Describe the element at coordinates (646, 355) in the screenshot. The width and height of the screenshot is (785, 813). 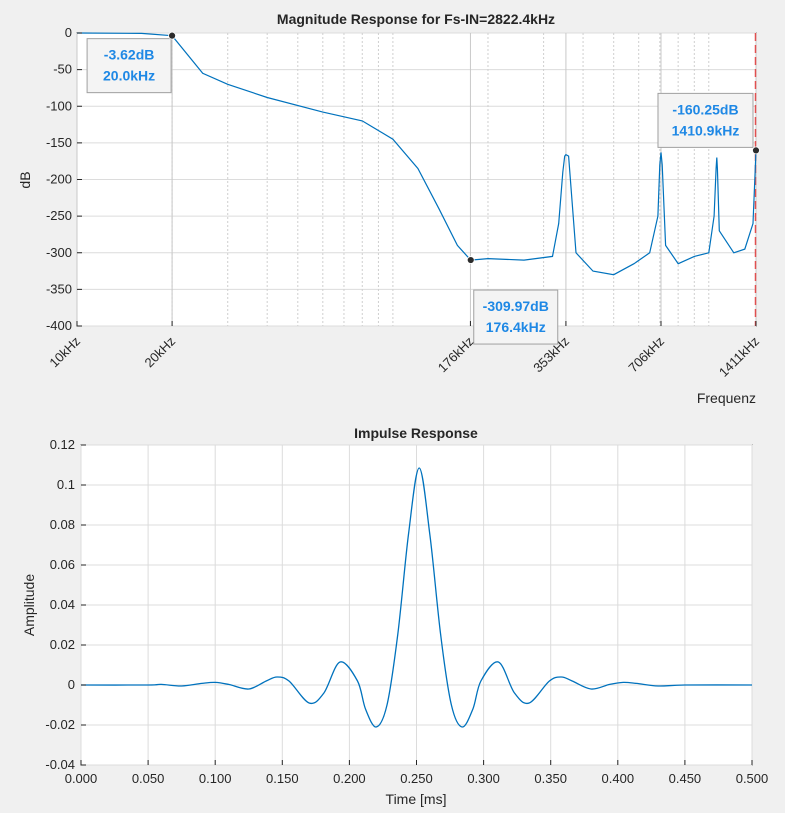
I see `magnitude-xtick-label: 706kHz` at that location.